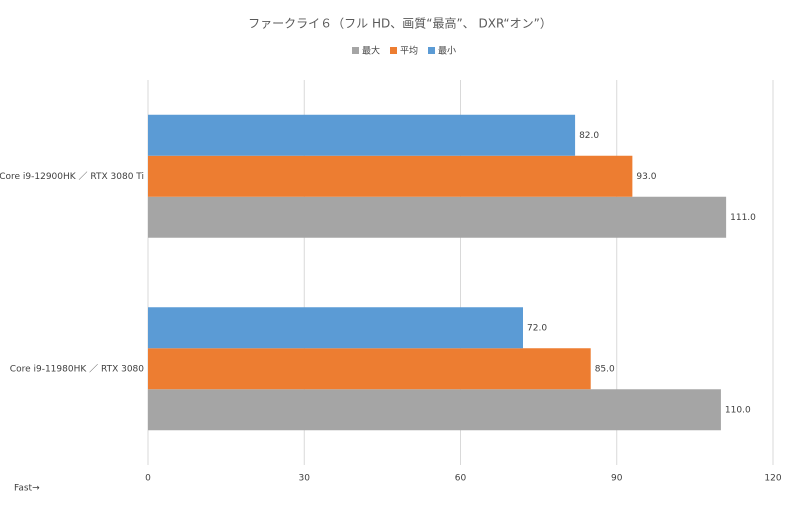  What do you see at coordinates (447, 51) in the screenshot?
I see `legend-label: 最小` at bounding box center [447, 51].